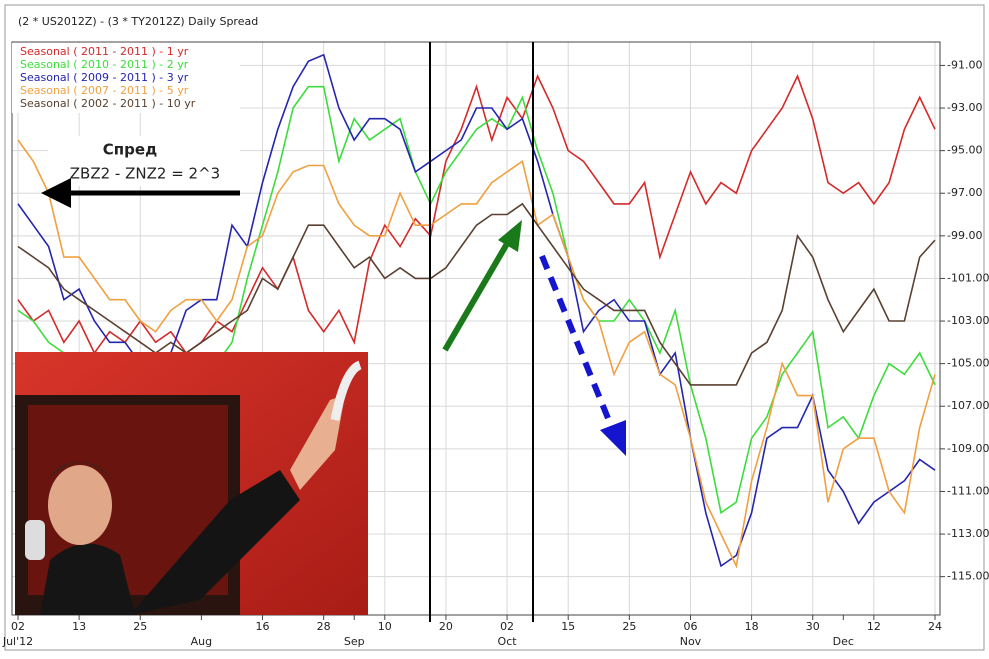  I want to click on x-month-label: Sep, so click(354, 641).